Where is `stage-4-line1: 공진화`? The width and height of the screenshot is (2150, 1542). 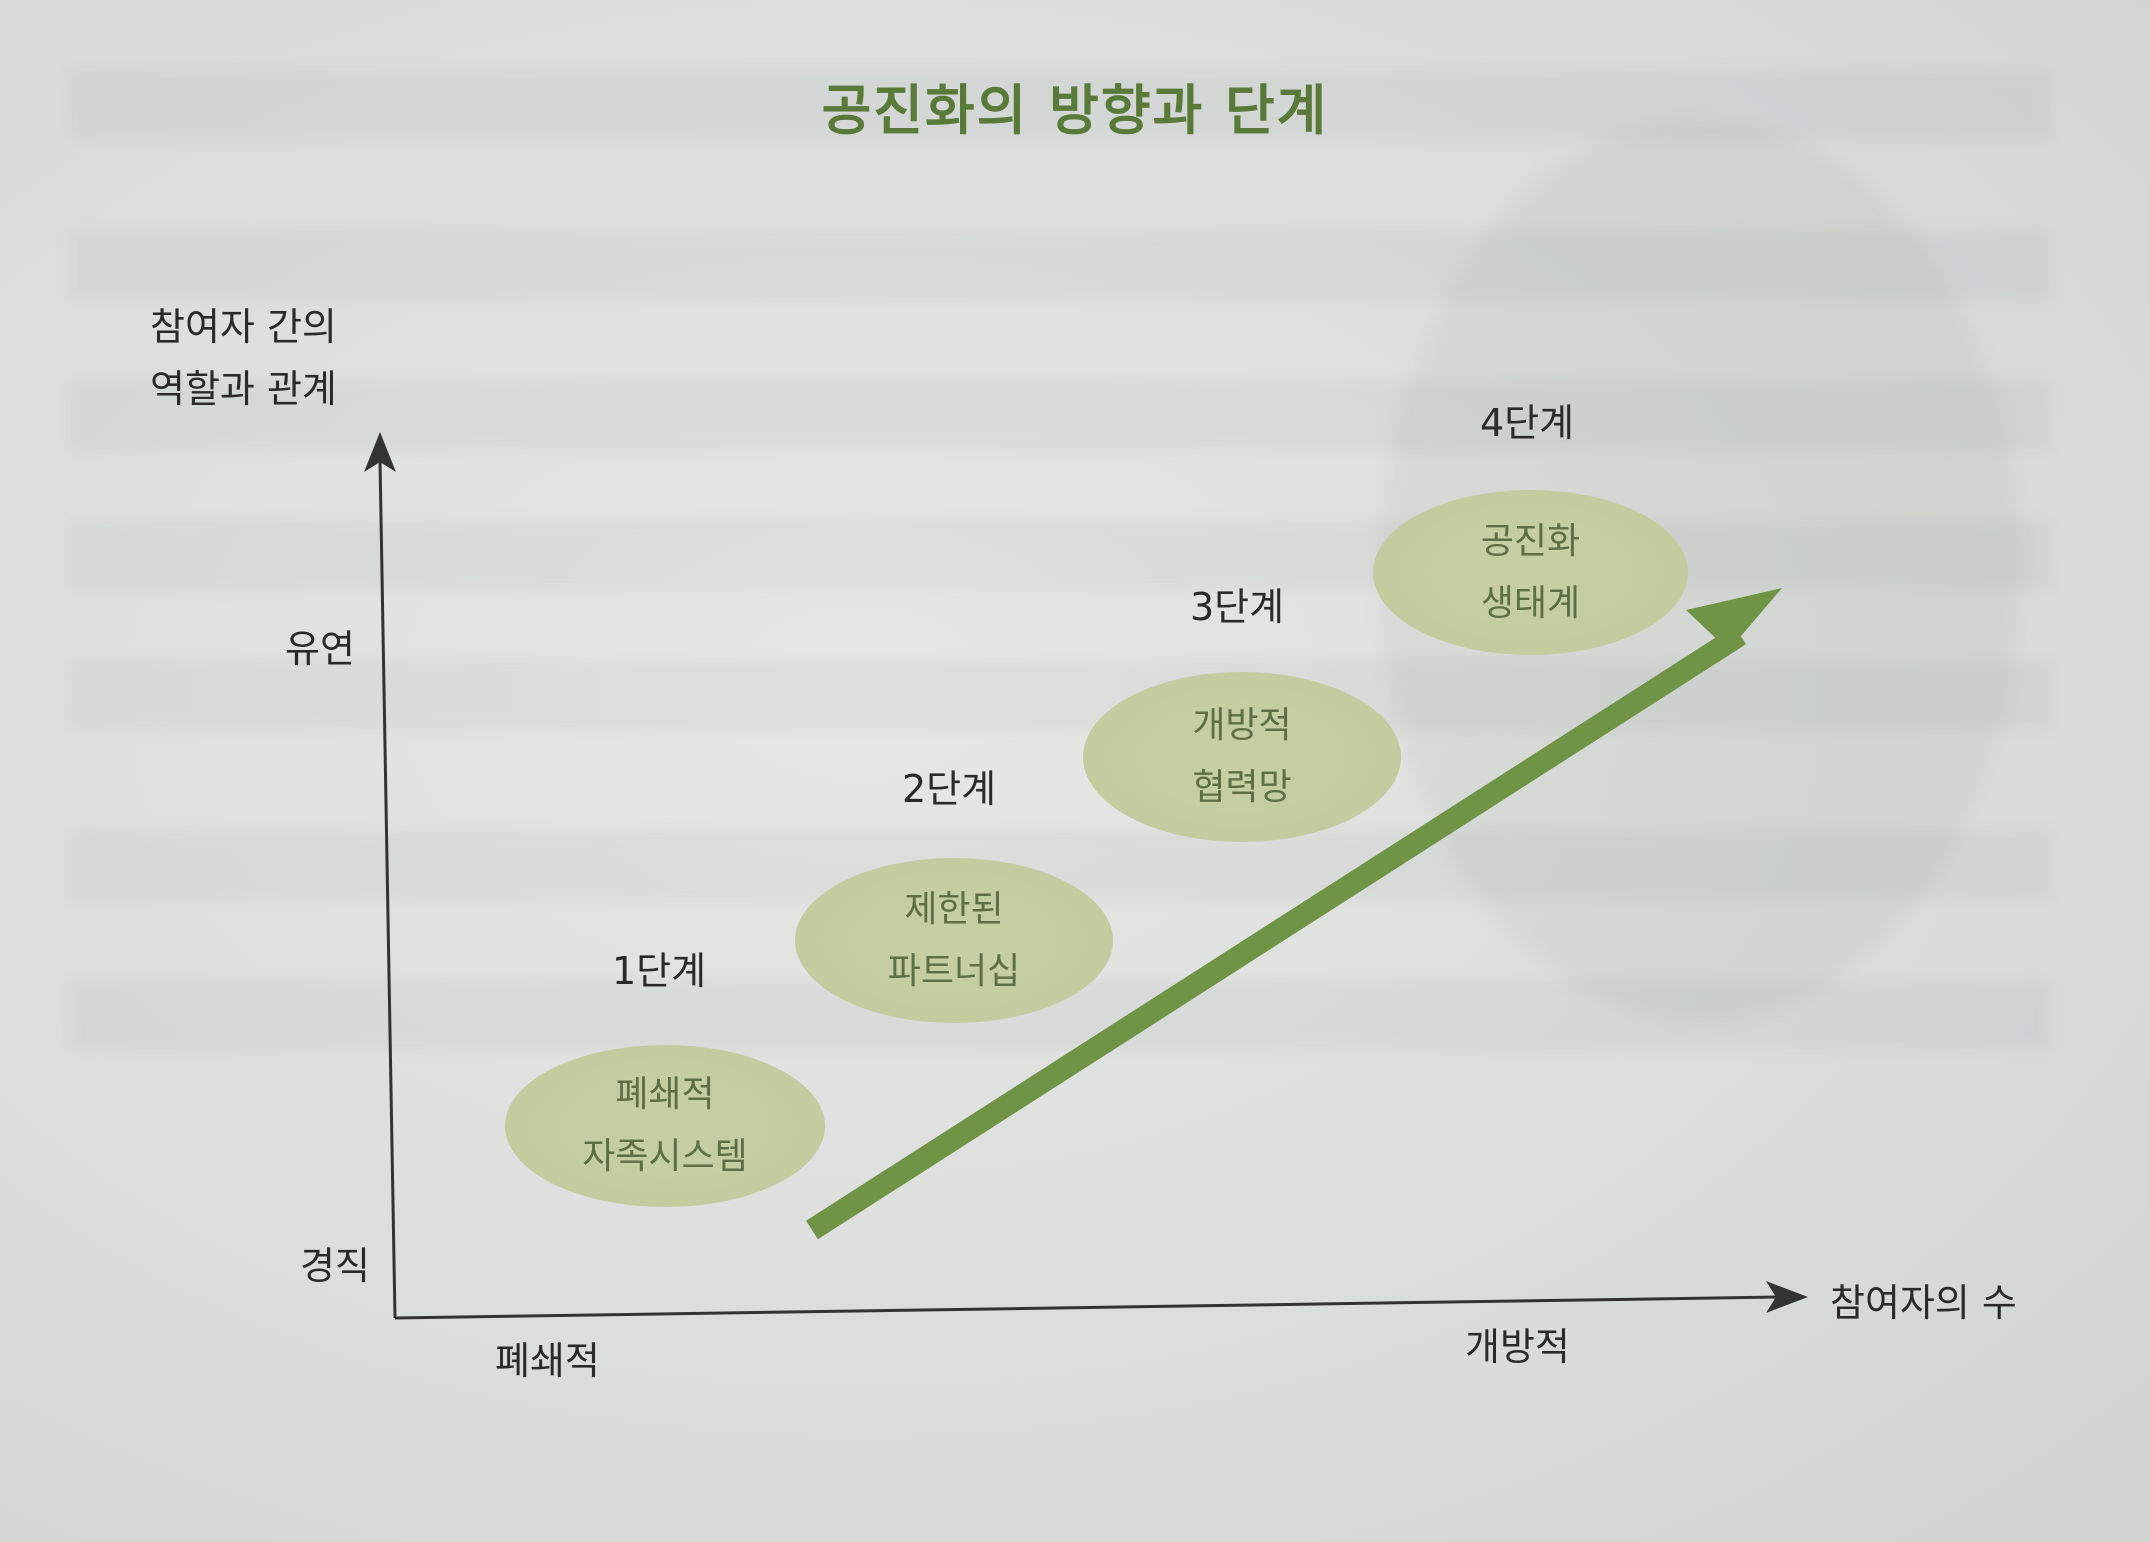 stage-4-line1: 공진화 is located at coordinates (1530, 541).